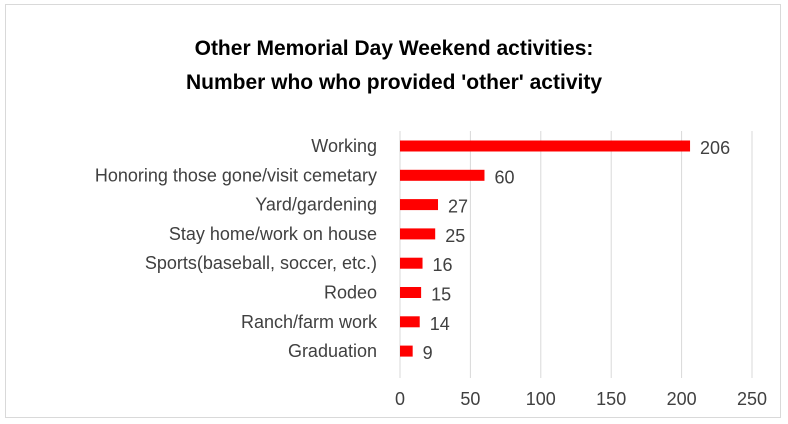 This screenshot has height=424, width=788. I want to click on x-tick-label: 0, so click(400, 399).